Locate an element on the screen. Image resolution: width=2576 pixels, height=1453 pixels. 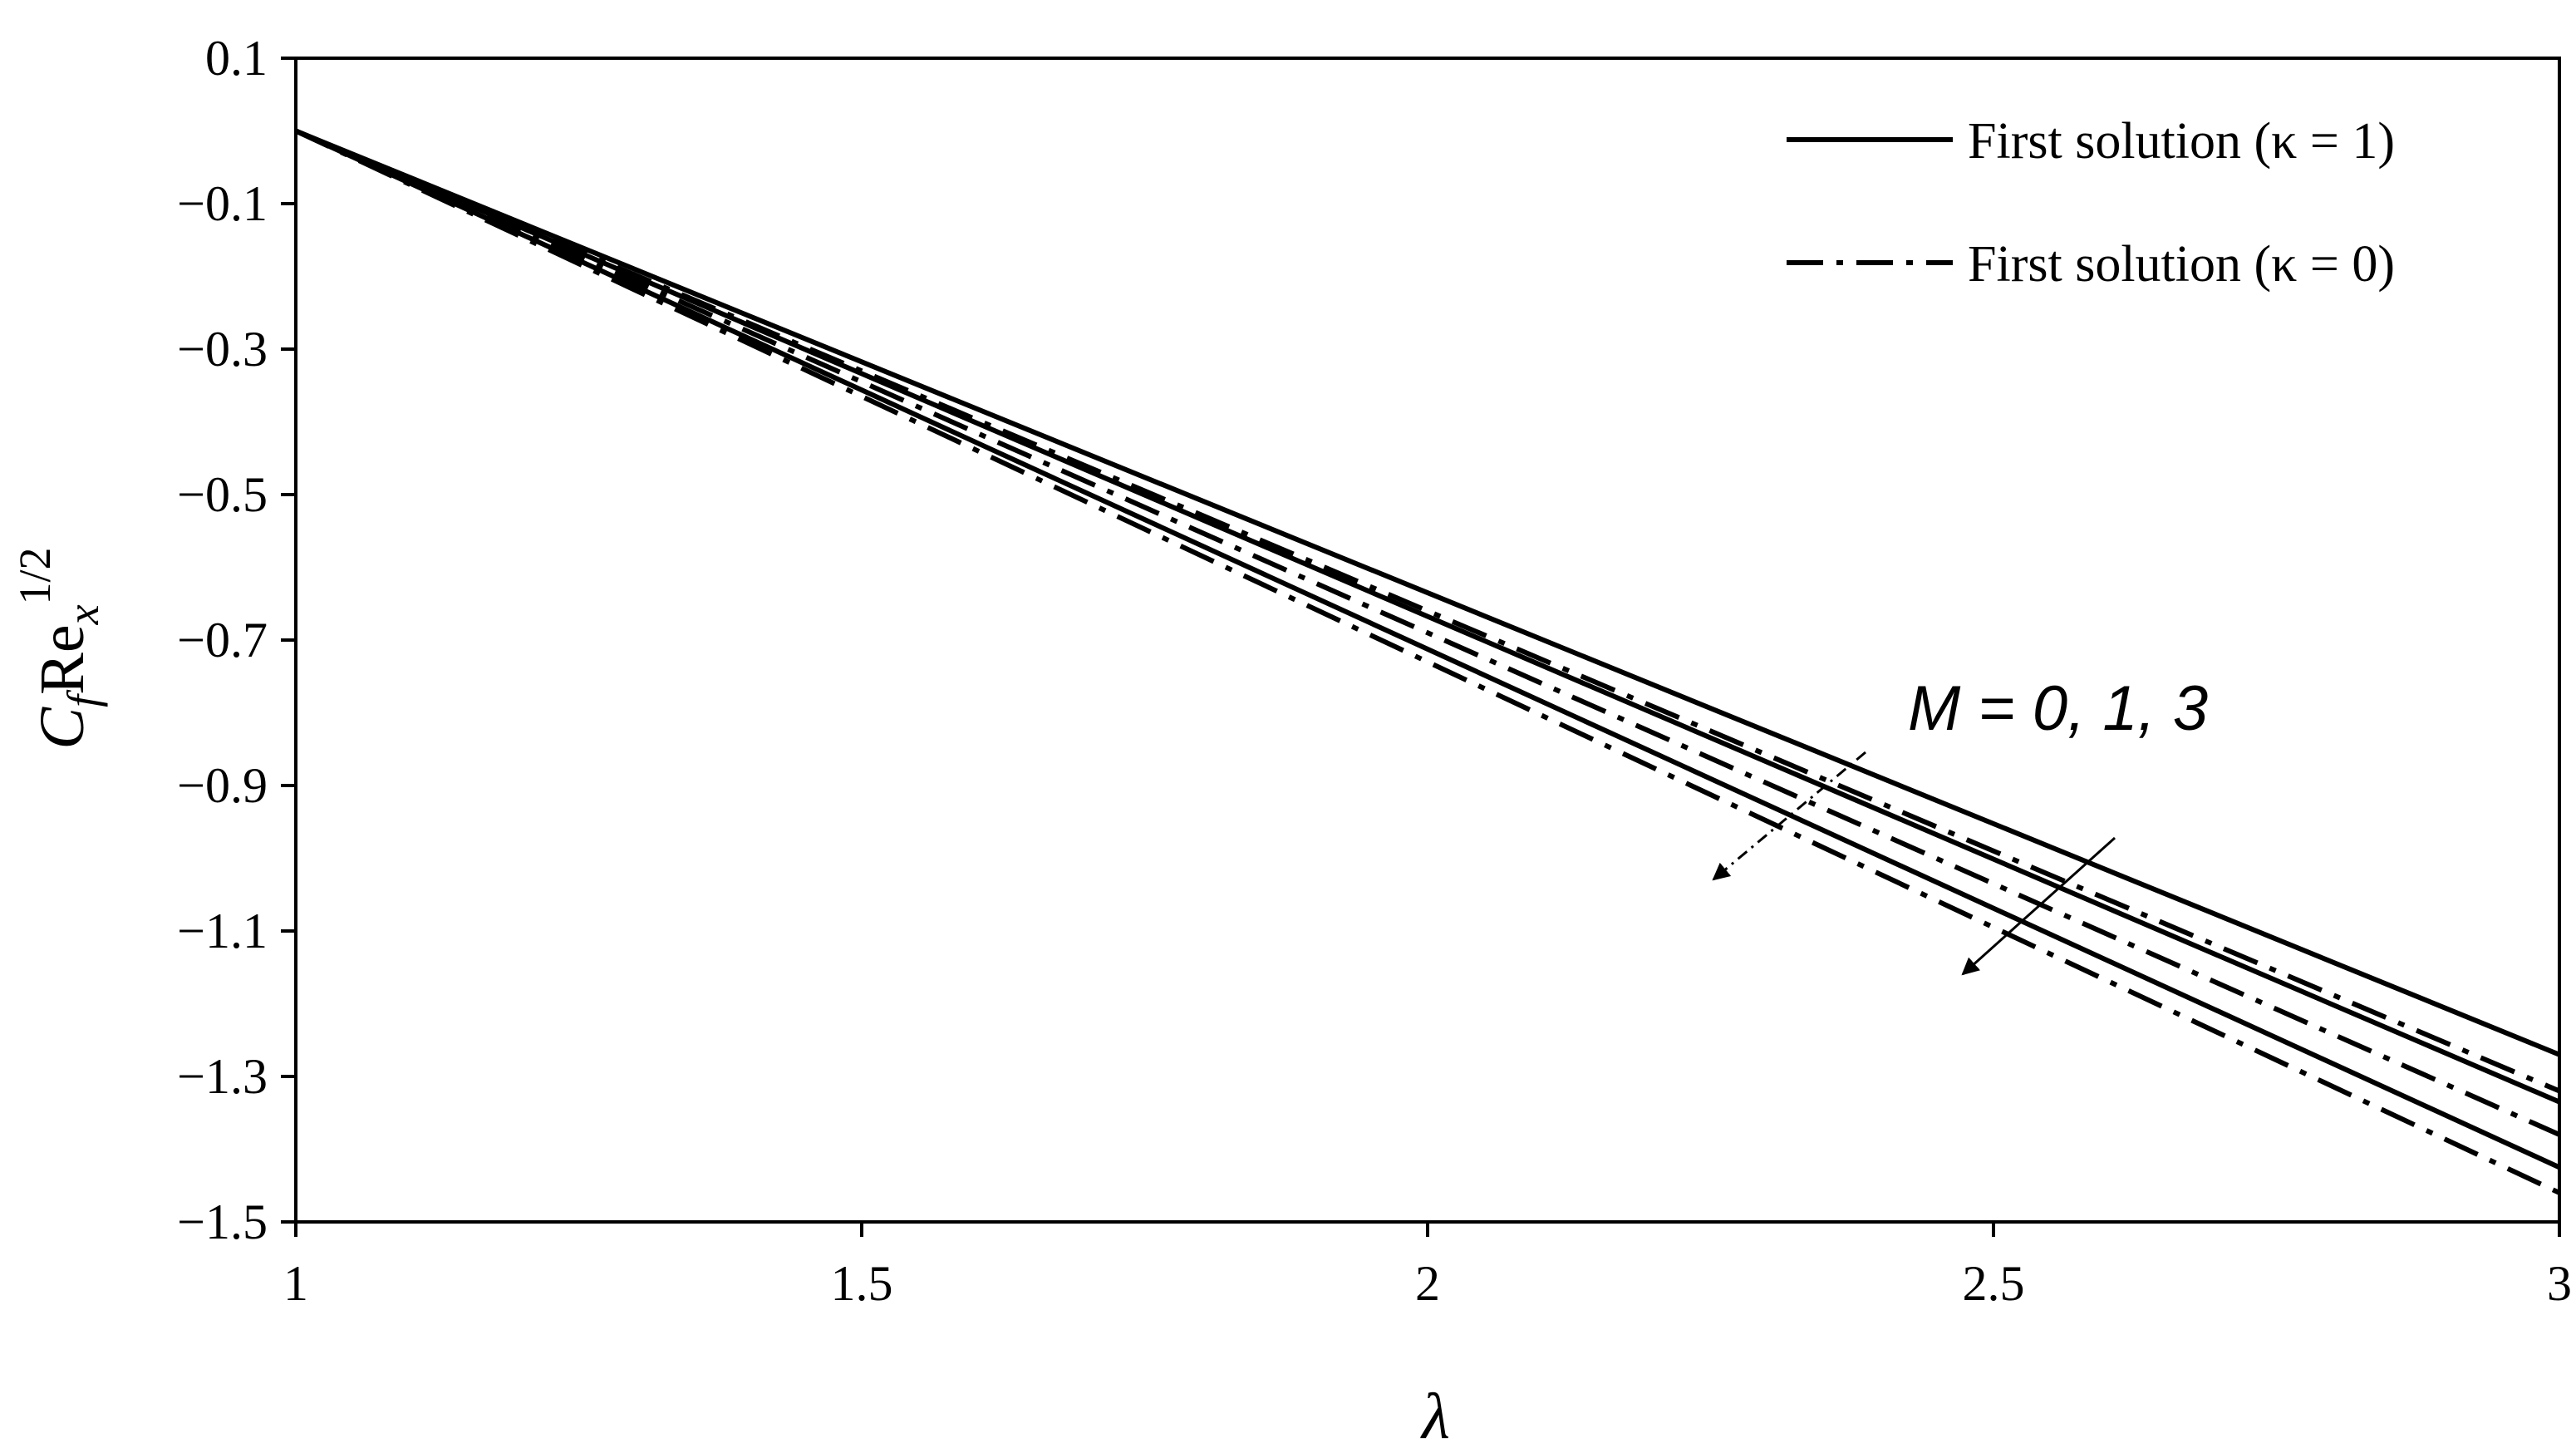
y-axis-title: CfRex1/2 is located at coordinates (59, 648).